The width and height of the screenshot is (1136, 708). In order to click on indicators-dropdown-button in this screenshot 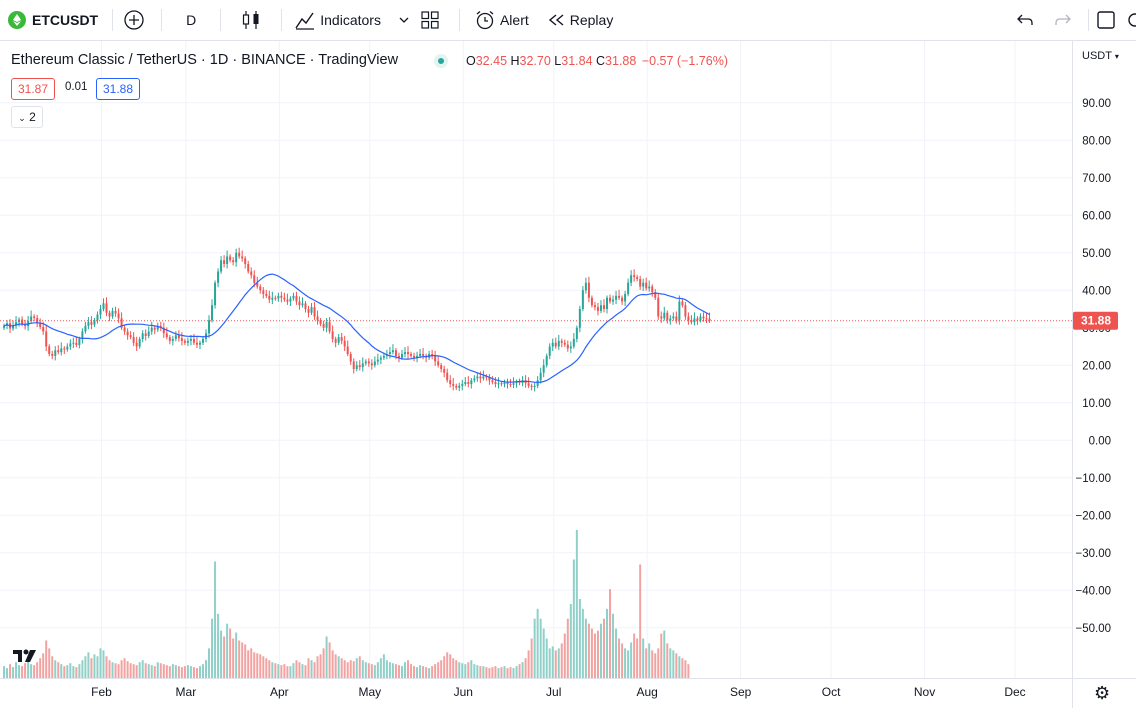, I will do `click(404, 20)`.